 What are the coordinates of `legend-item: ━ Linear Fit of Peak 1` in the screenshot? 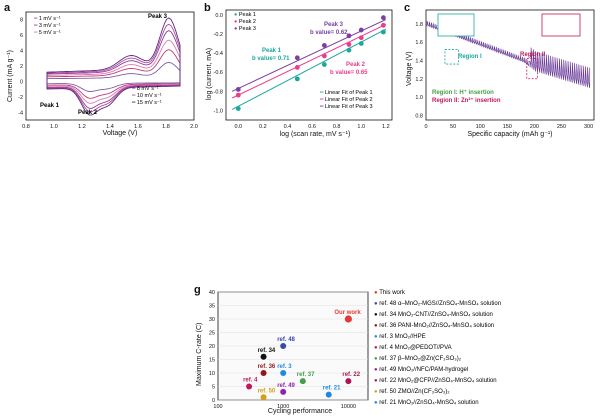 It's located at (346, 93).